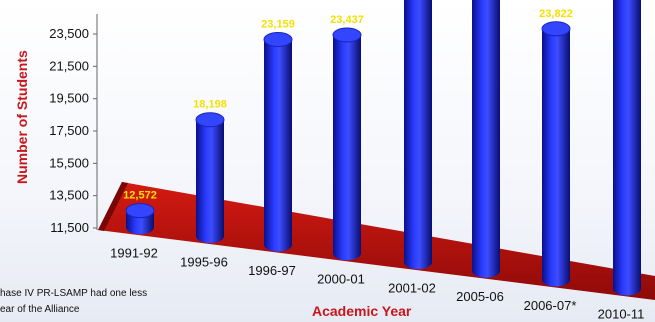 The height and width of the screenshot is (322, 655). I want to click on footnote-line-1: hase IV PR-LSAMP had one less, so click(74, 293).